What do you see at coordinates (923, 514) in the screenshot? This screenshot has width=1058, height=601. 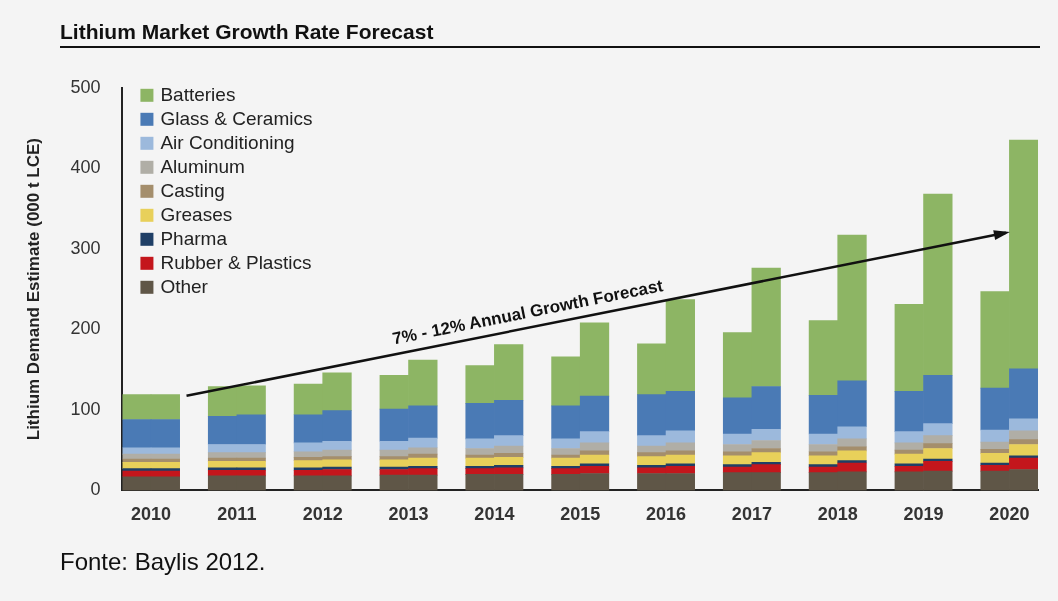 I see `x-tick-label: 2019` at bounding box center [923, 514].